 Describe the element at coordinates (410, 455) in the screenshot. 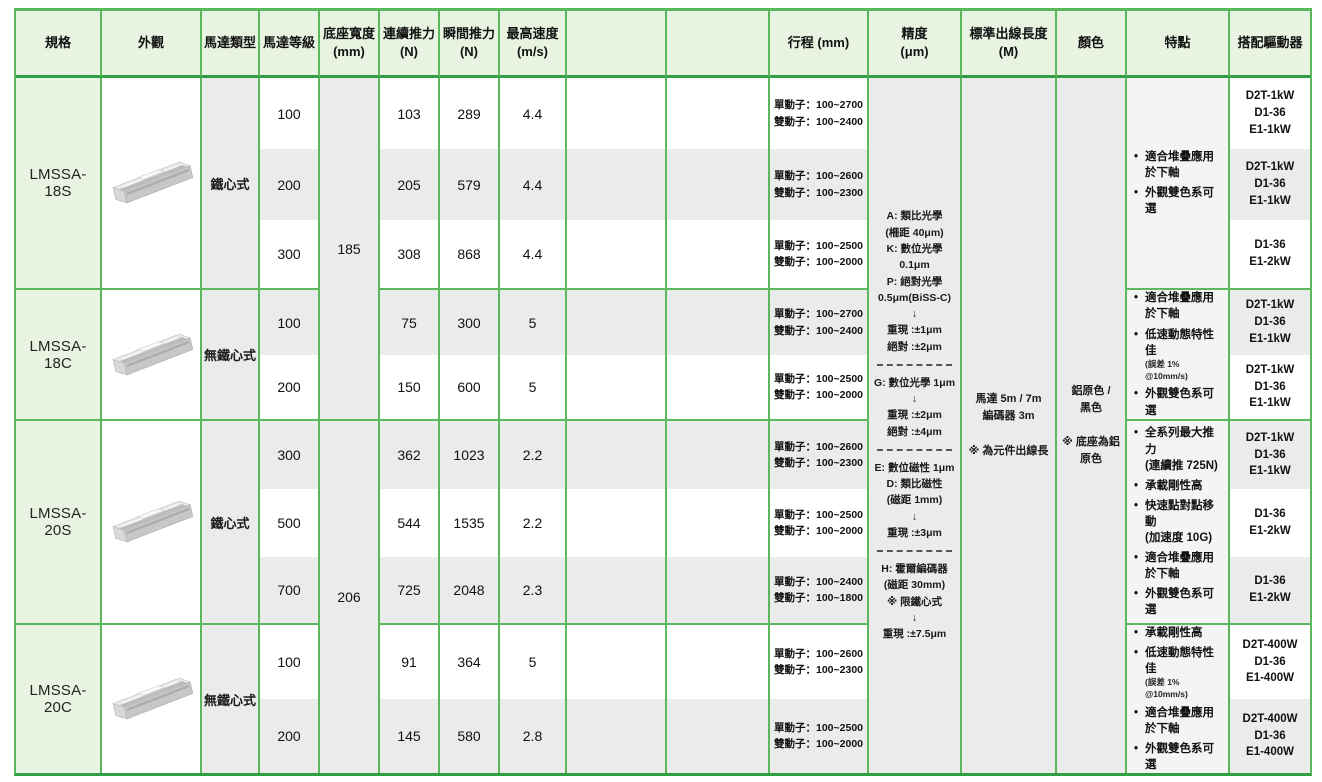

I see `continuous-thrust-cell: 362` at that location.